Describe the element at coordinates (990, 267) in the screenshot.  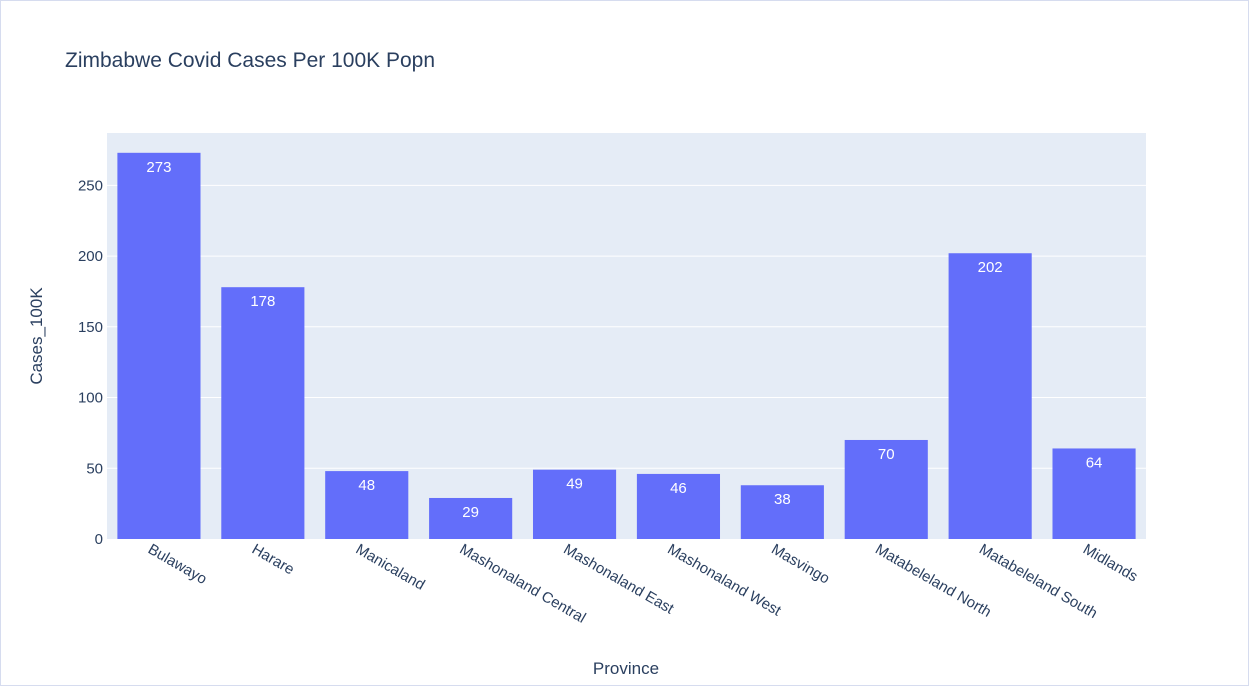
I see `bar-value-label: 202` at that location.